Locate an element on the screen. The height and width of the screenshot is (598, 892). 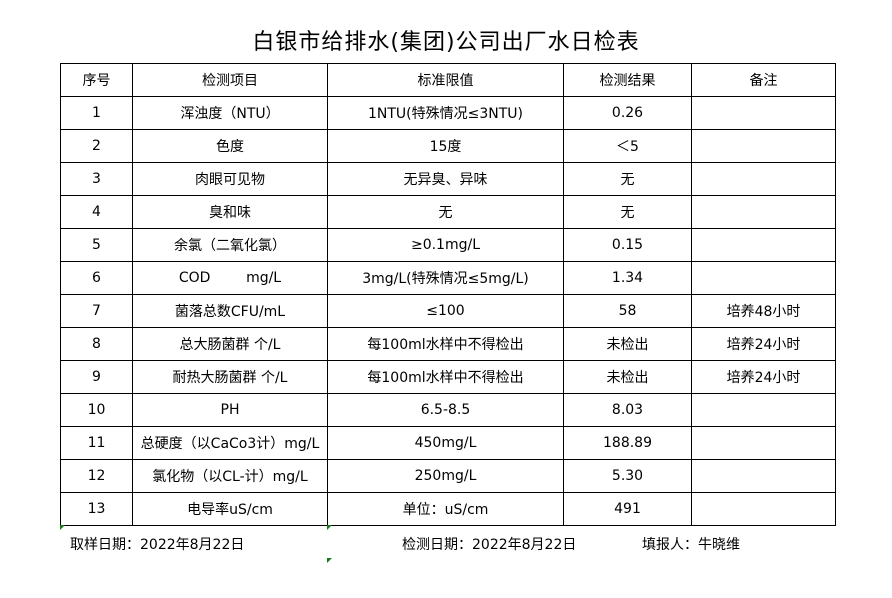
standard-limit-cell: ≥0.1mg/L is located at coordinates (445, 245).